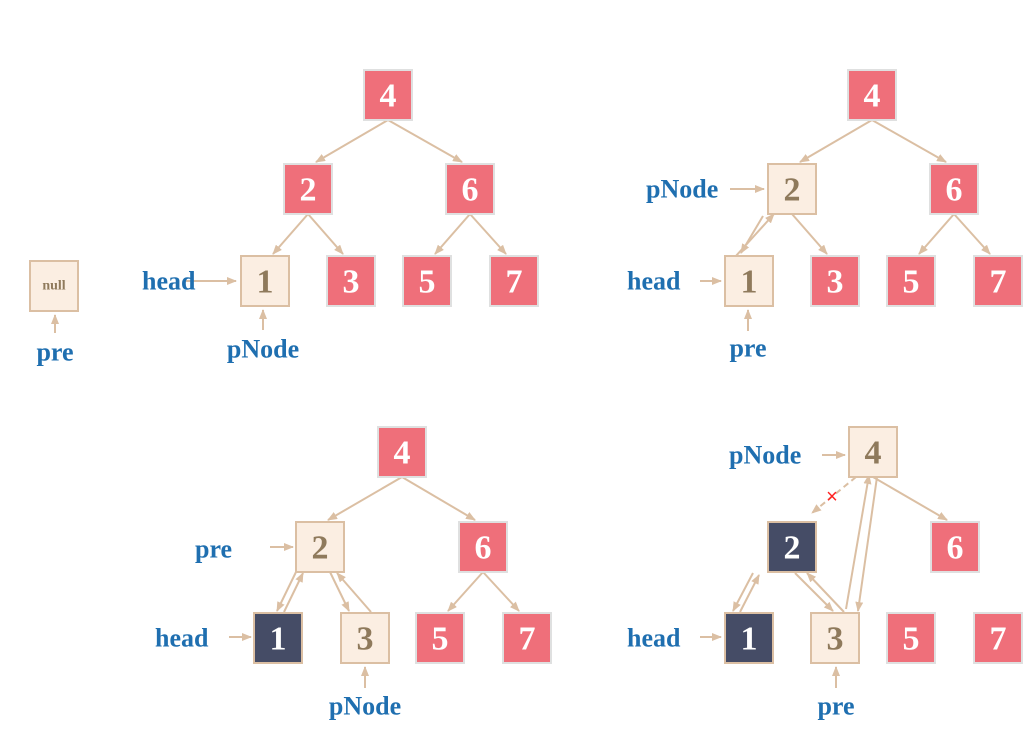  I want to click on null-pre-label: pre, so click(54, 352).